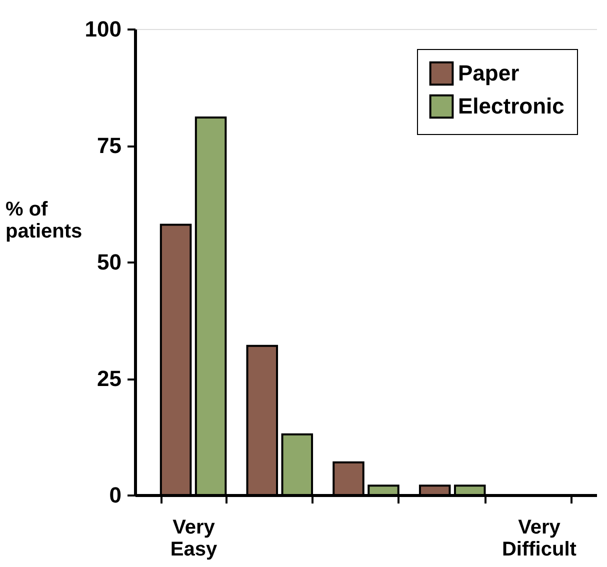 The height and width of the screenshot is (567, 607). What do you see at coordinates (109, 378) in the screenshot?
I see `y-tick-label: 25` at bounding box center [109, 378].